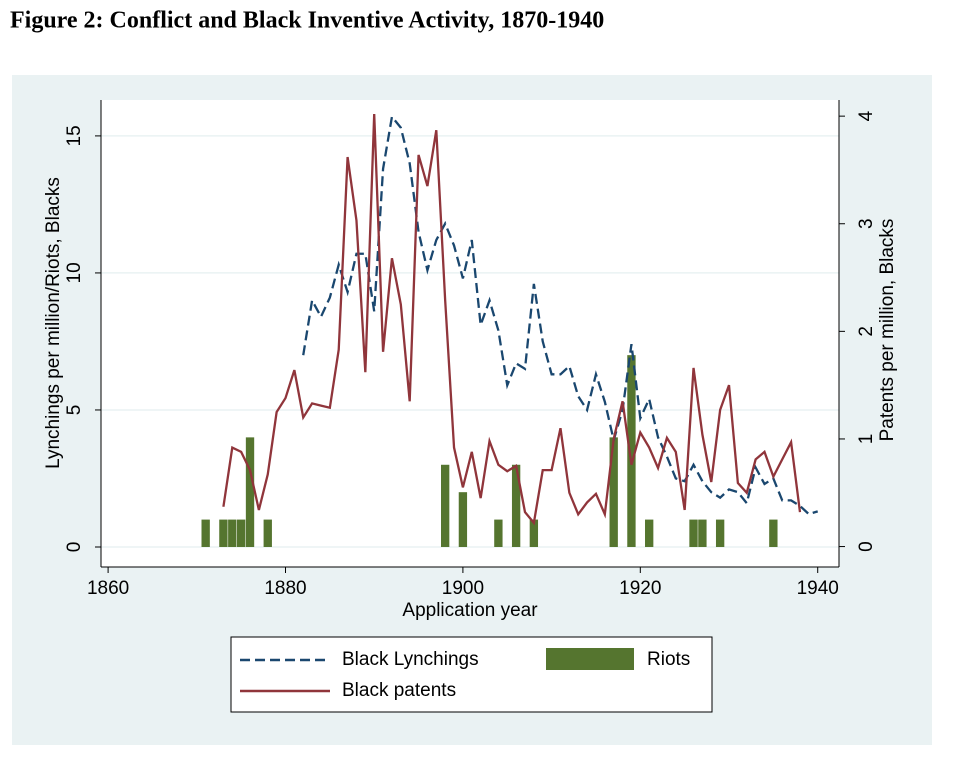  Describe the element at coordinates (471, 674) in the screenshot. I see `legend: Black Lynchings Black patents Riots` at that location.